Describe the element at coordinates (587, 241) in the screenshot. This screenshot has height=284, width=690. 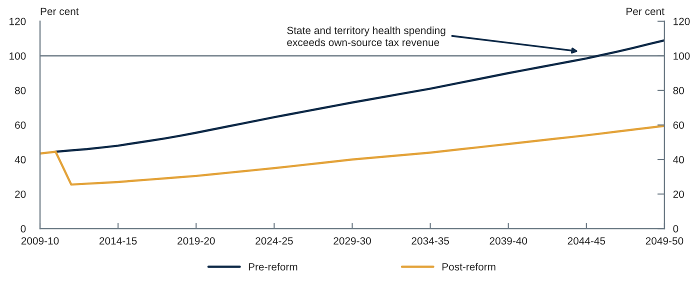
I see `x-tick-label: 2044-45` at that location.